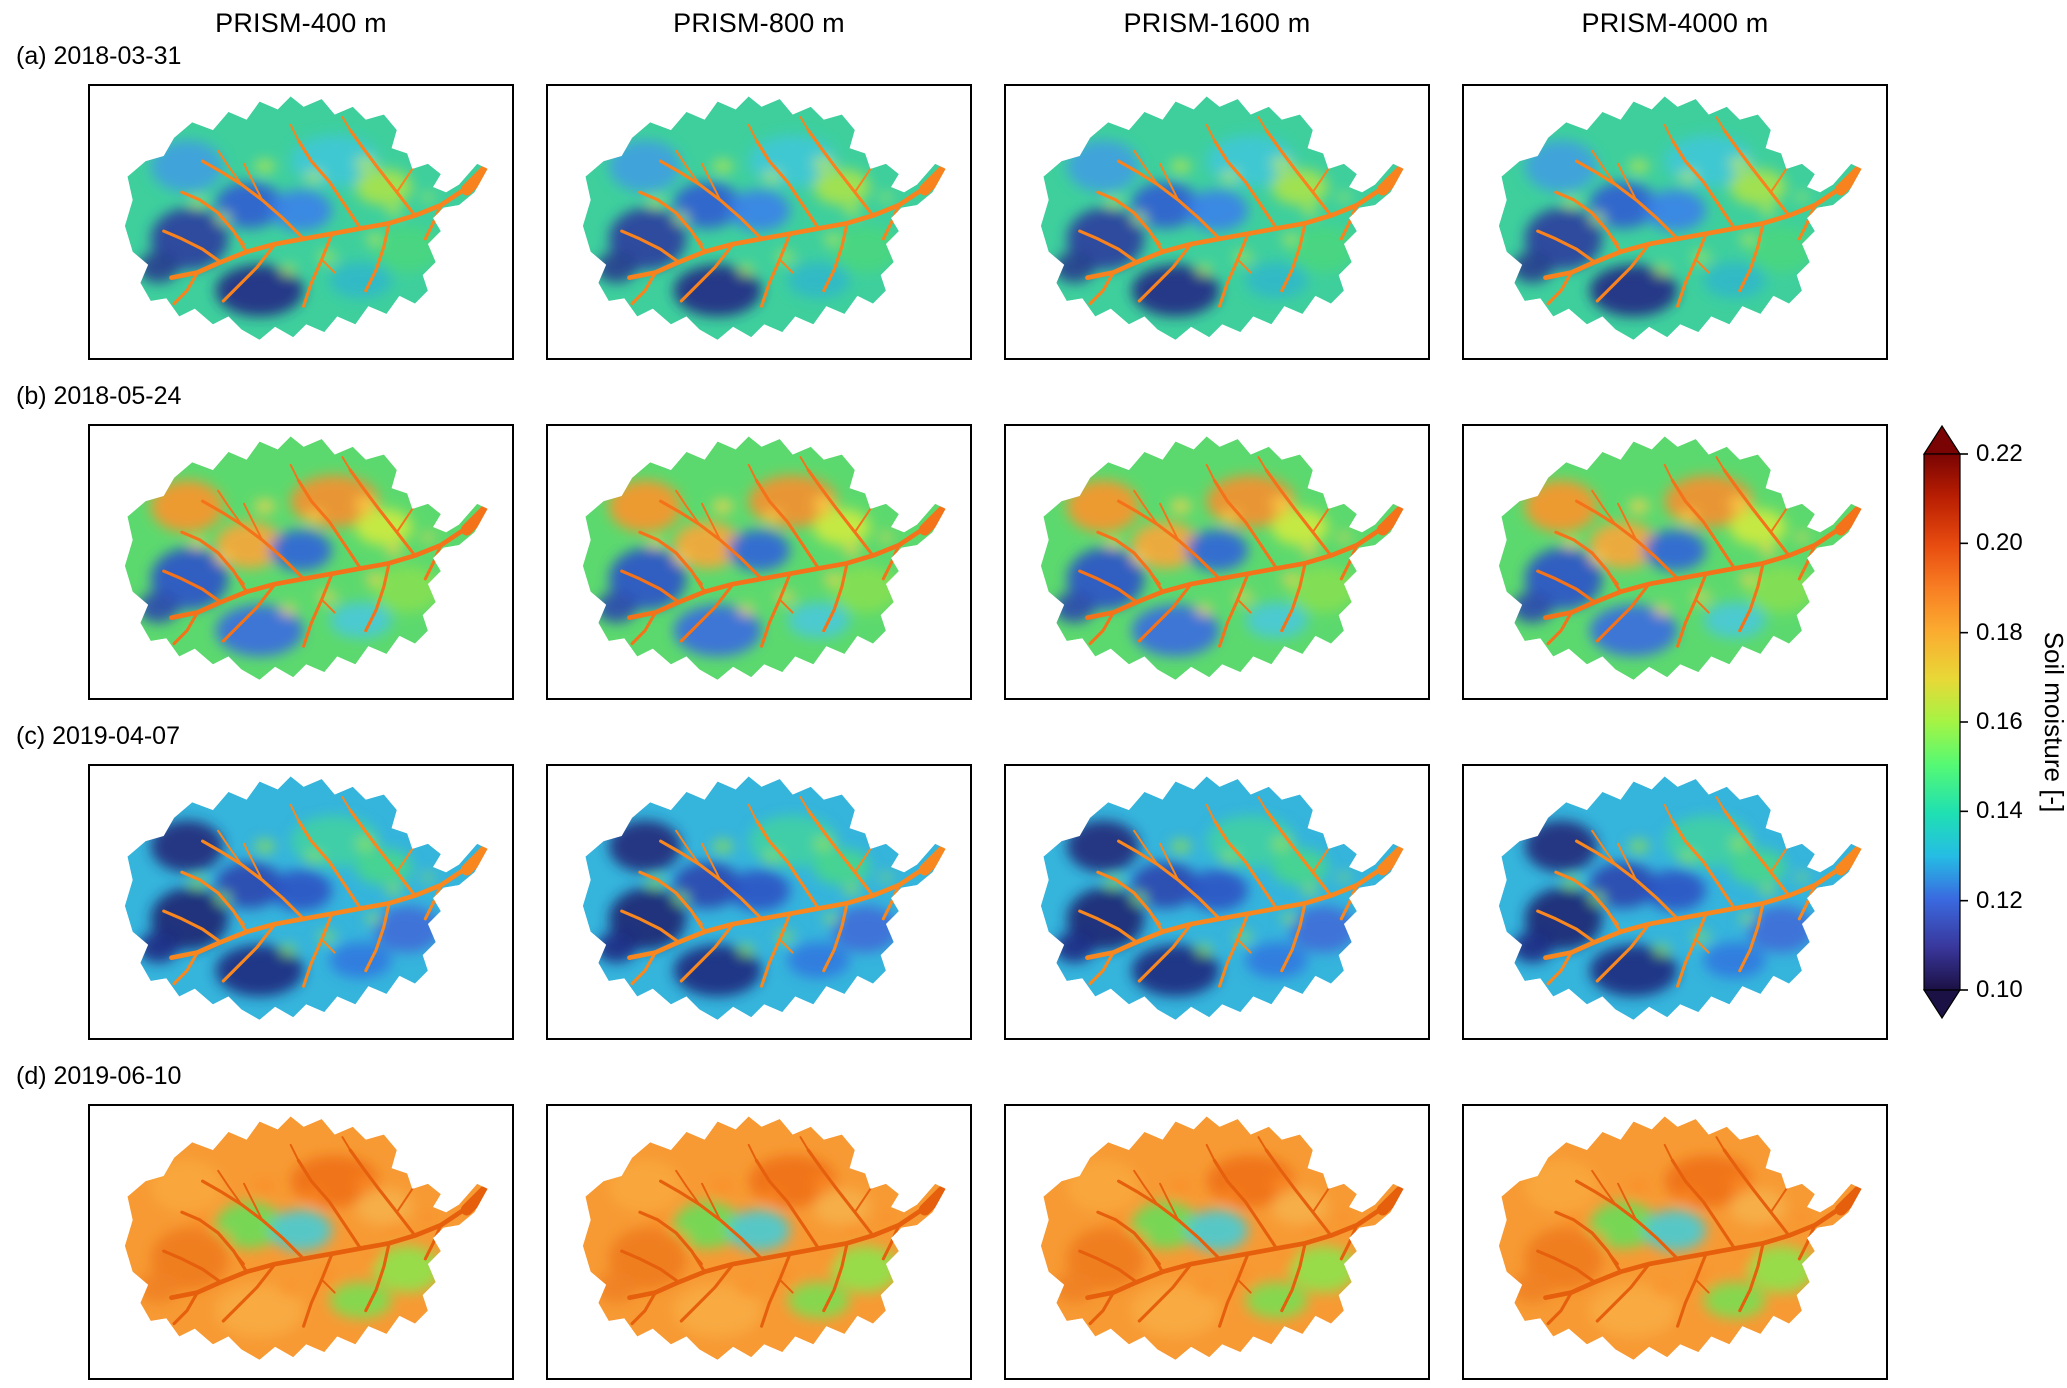 The width and height of the screenshot is (2067, 1388). Describe the element at coordinates (1999, 632) in the screenshot. I see `colorbar-tick-label: 0.18` at that location.